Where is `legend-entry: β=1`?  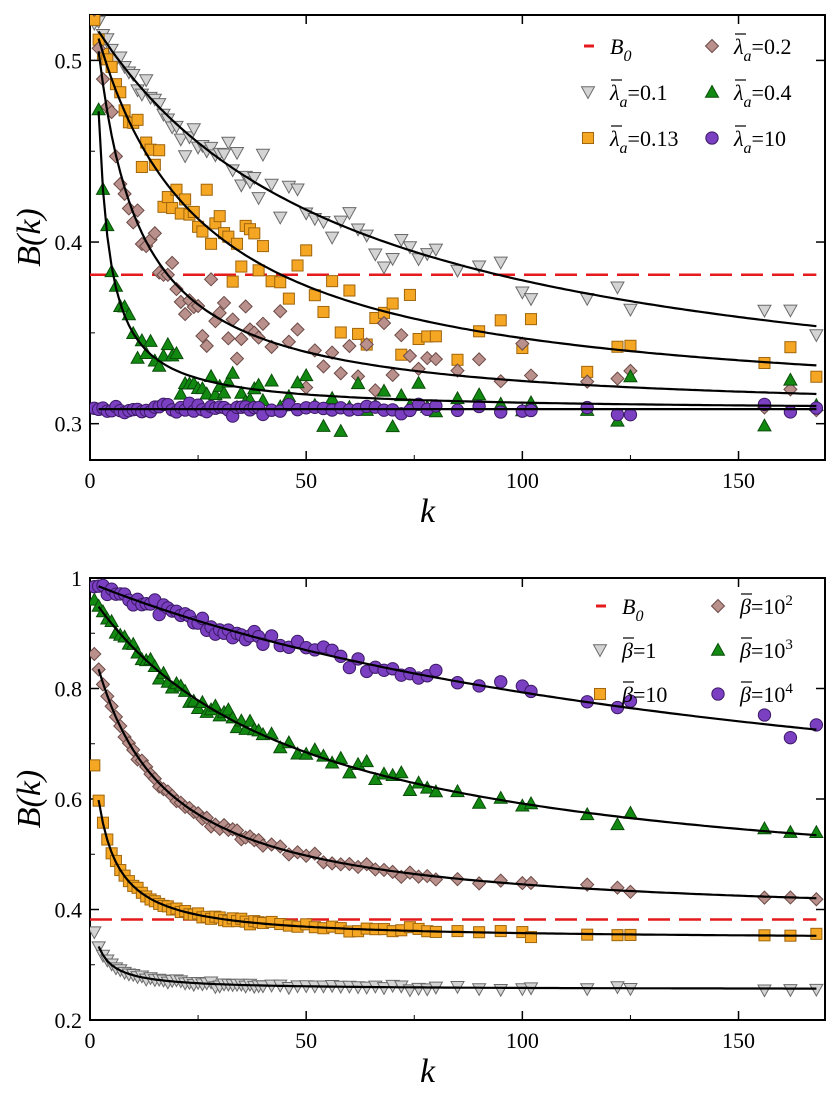
legend-entry: β=1 is located at coordinates (624, 650).